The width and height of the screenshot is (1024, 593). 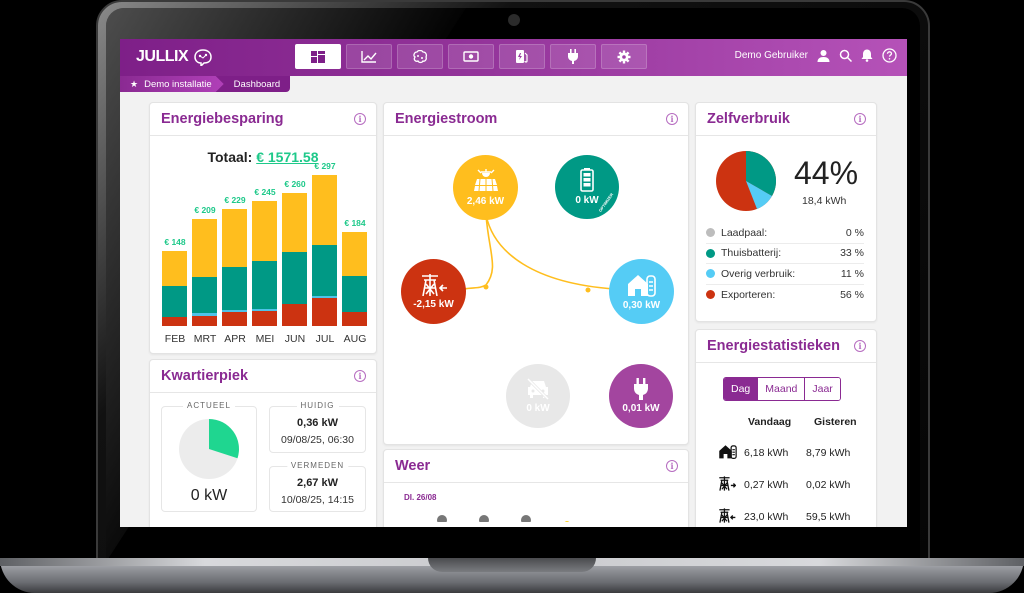 I want to click on card-title: Energiestatistieken, so click(x=773, y=346).